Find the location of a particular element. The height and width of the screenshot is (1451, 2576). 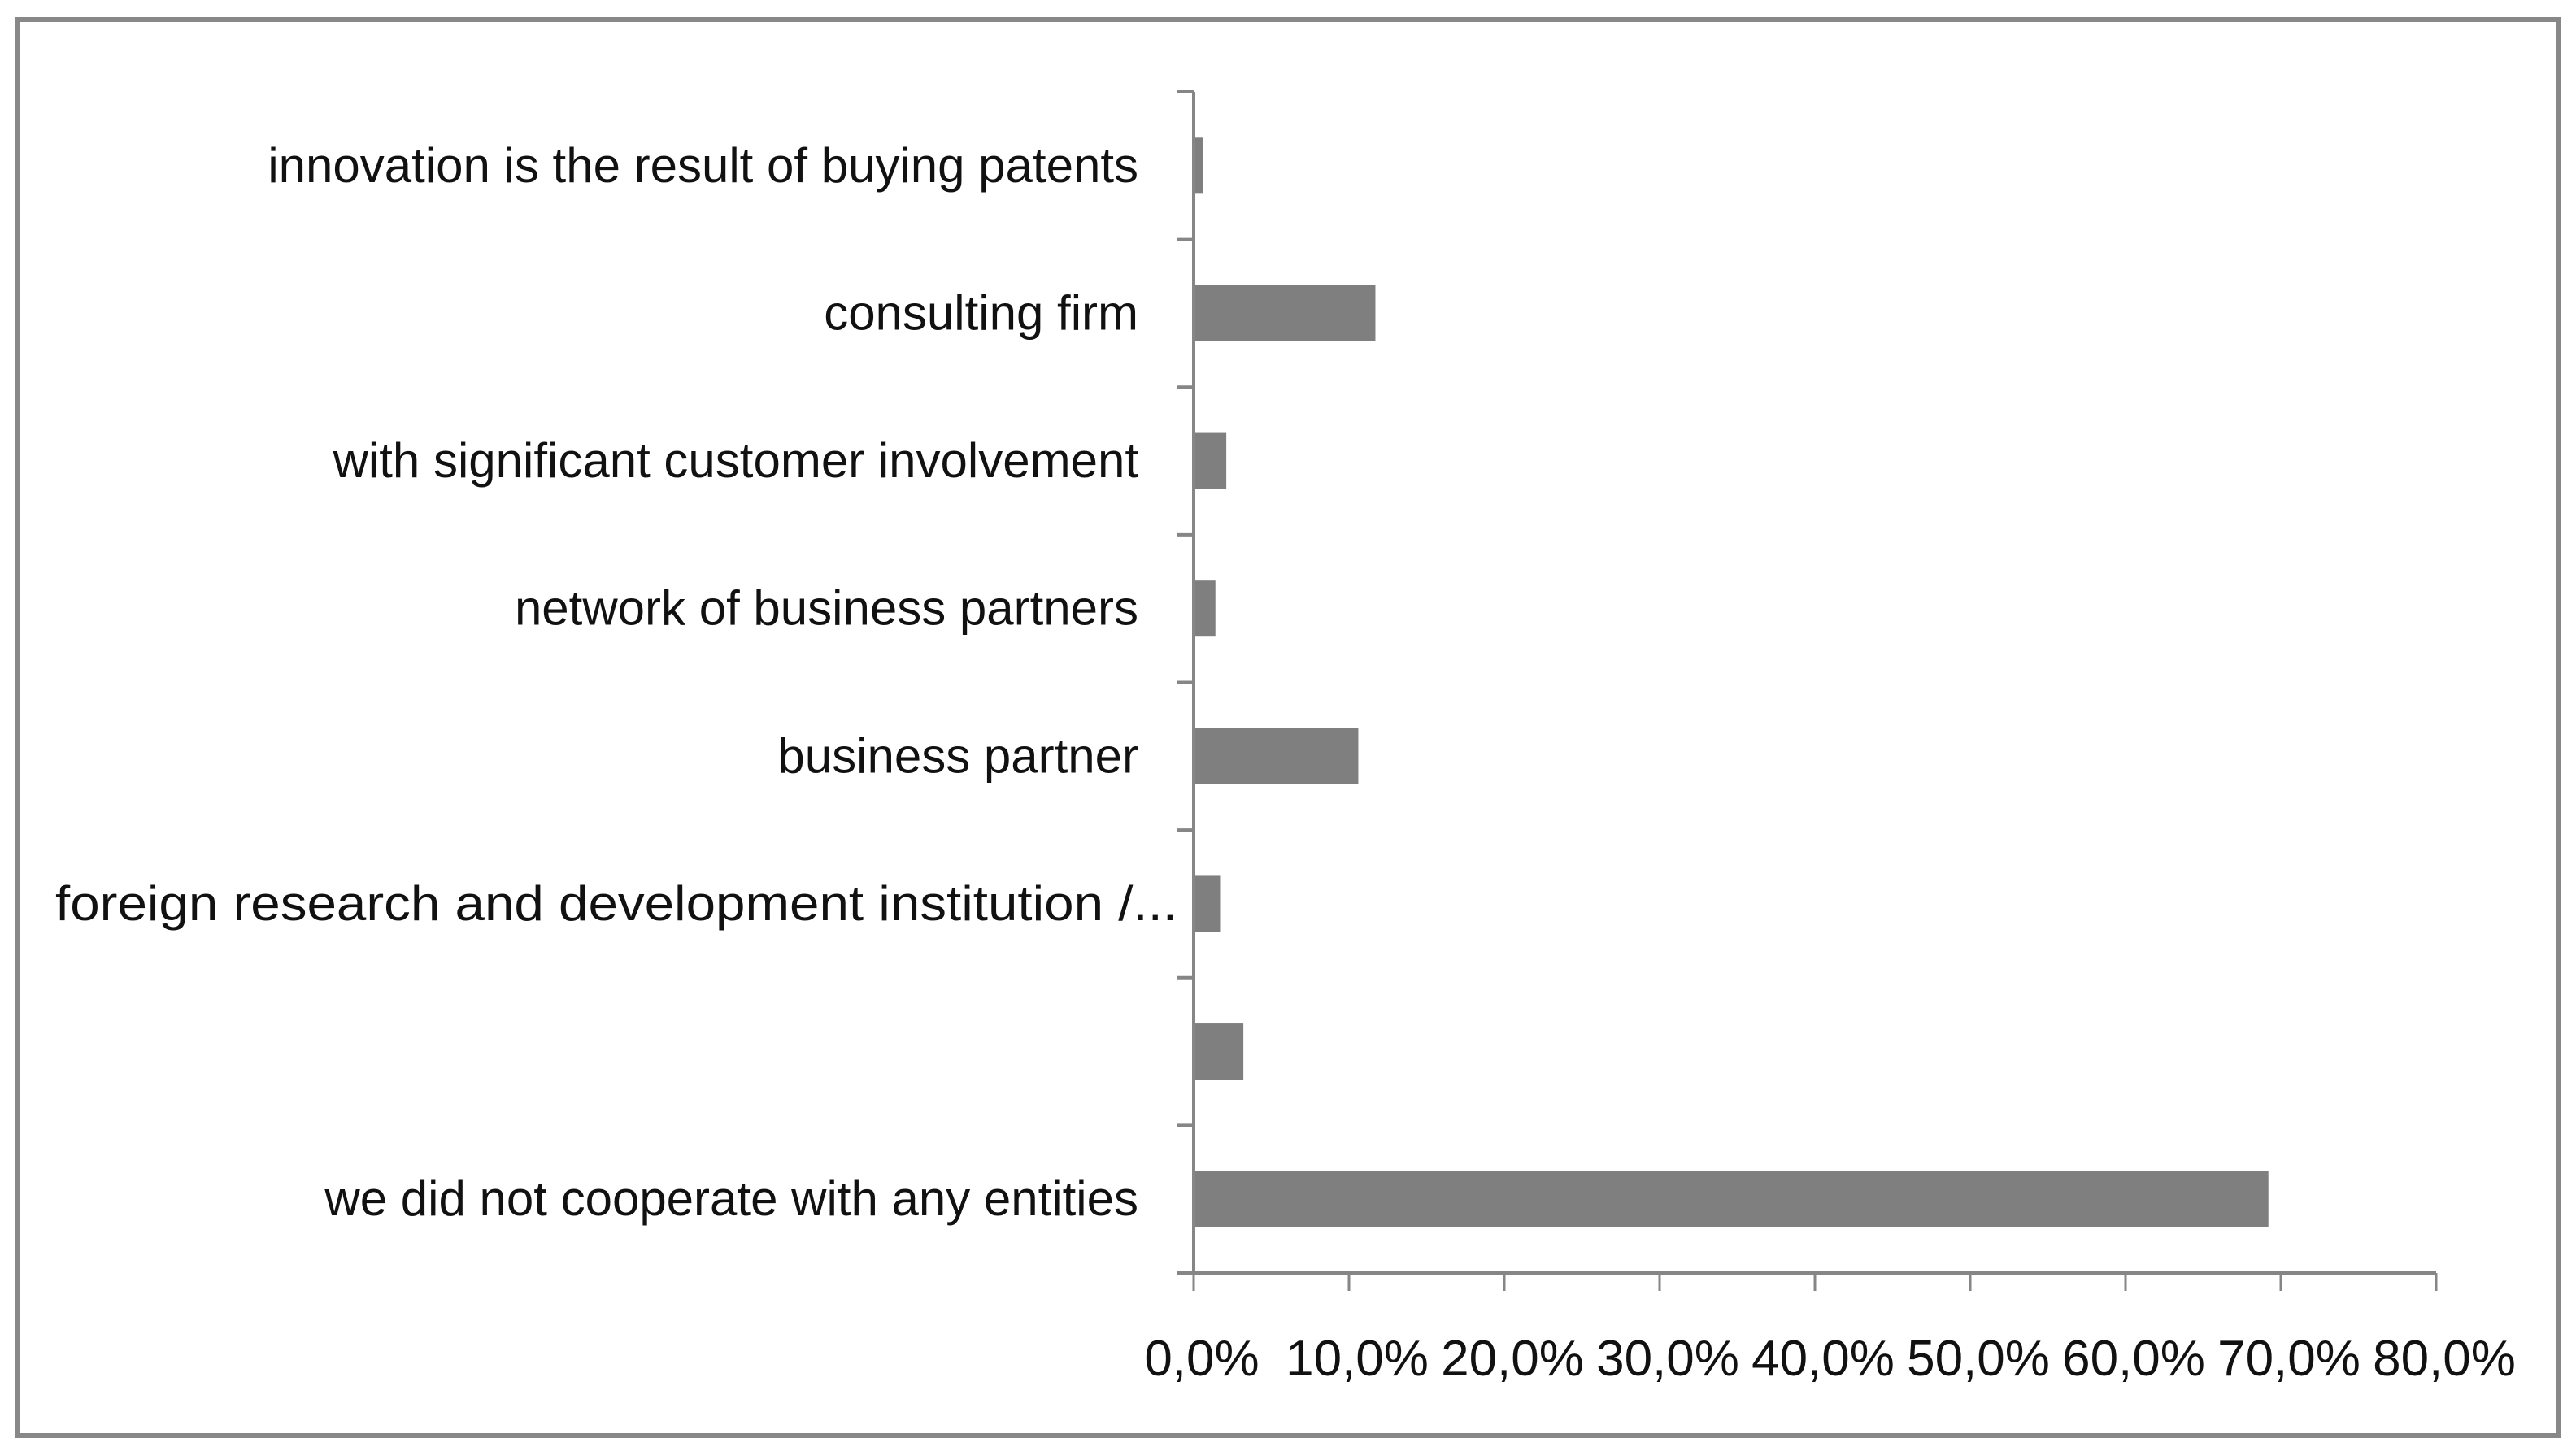

x-tick-label: 40,0% is located at coordinates (1823, 1359).